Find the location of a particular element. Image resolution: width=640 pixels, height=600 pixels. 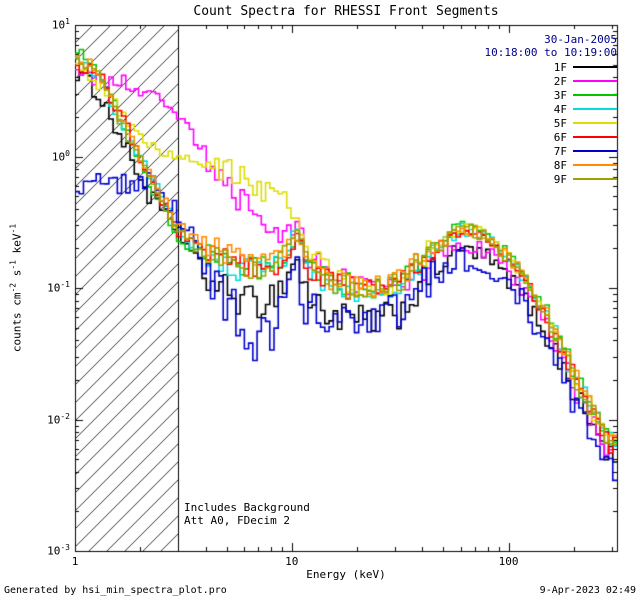

y-tick-label-1e-2: 10⁻² is located at coordinates (58, 419).